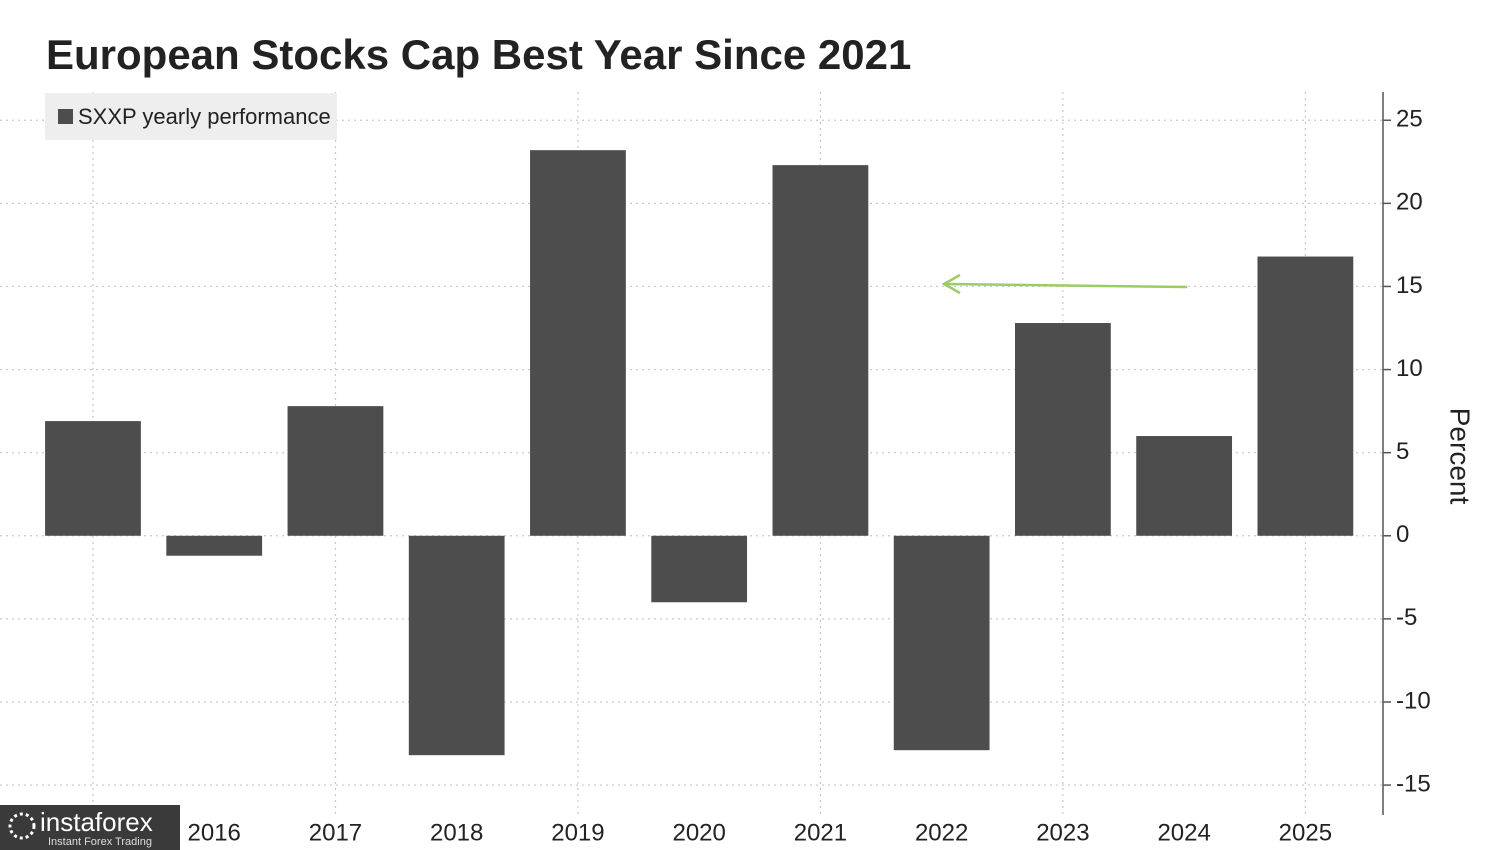 The image size is (1500, 850). Describe the element at coordinates (456, 832) in the screenshot. I see `x-tick-label: 2018` at that location.